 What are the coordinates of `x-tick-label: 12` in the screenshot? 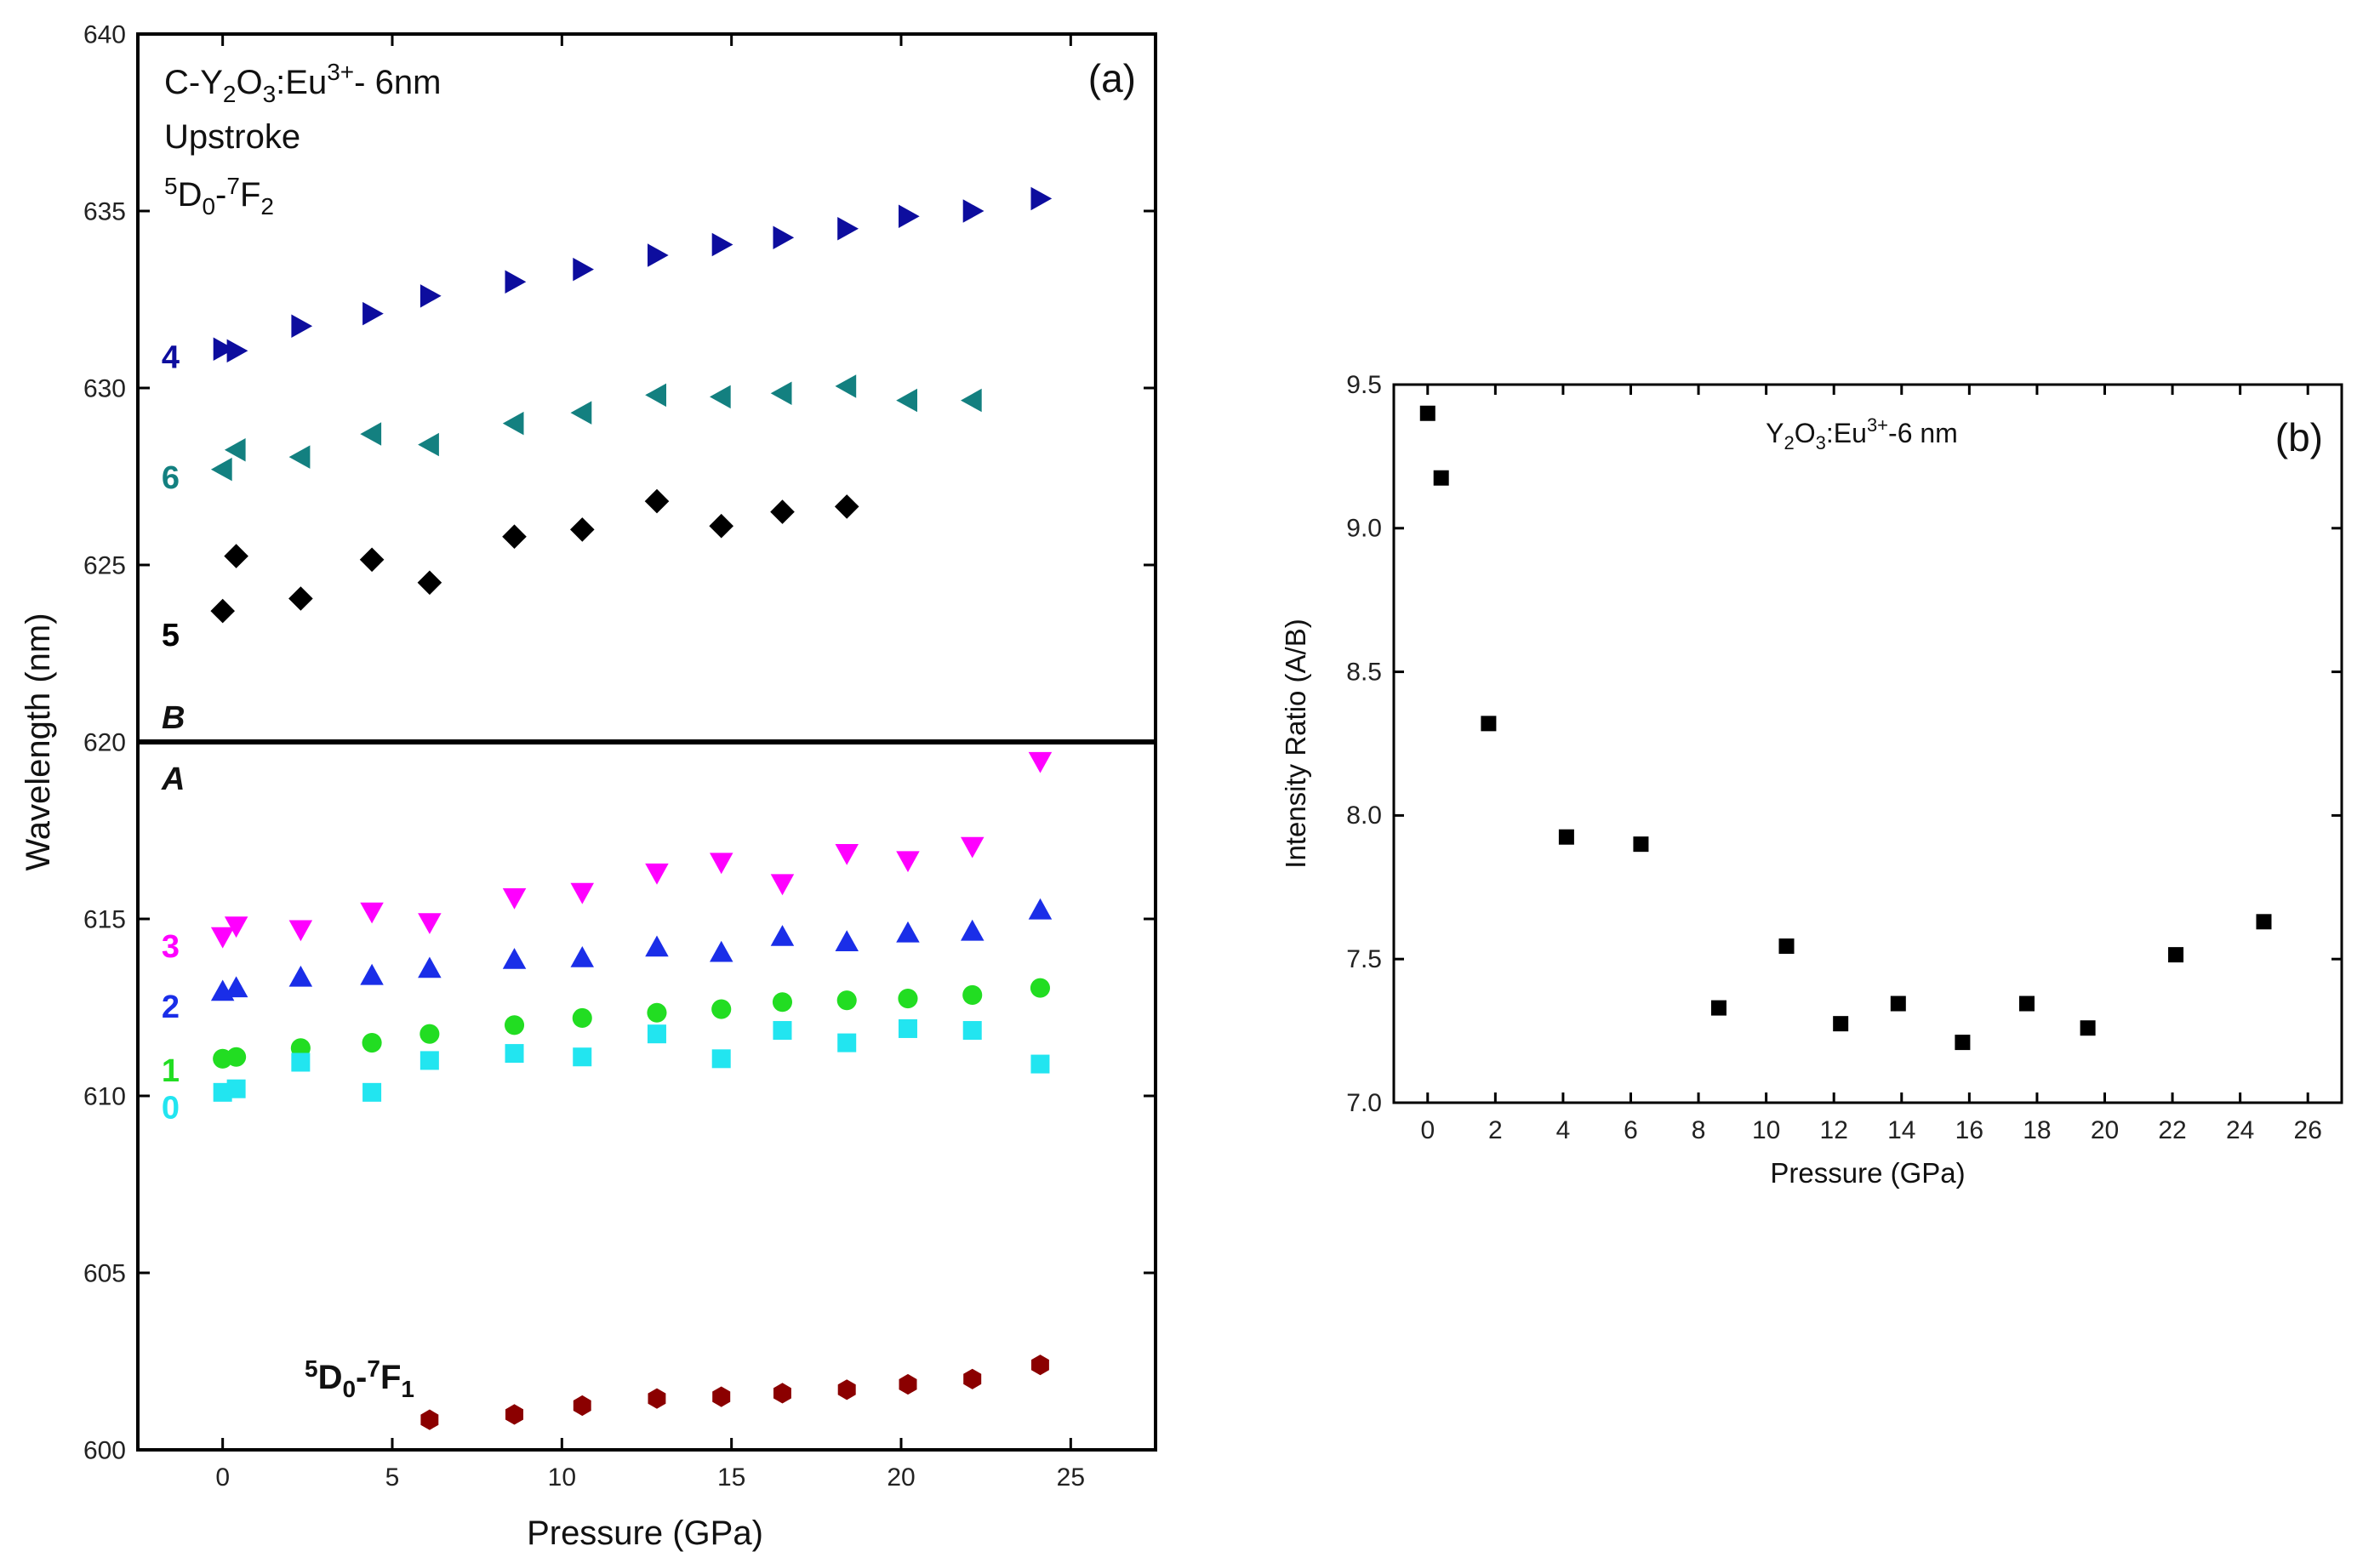 It's located at (1834, 1130).